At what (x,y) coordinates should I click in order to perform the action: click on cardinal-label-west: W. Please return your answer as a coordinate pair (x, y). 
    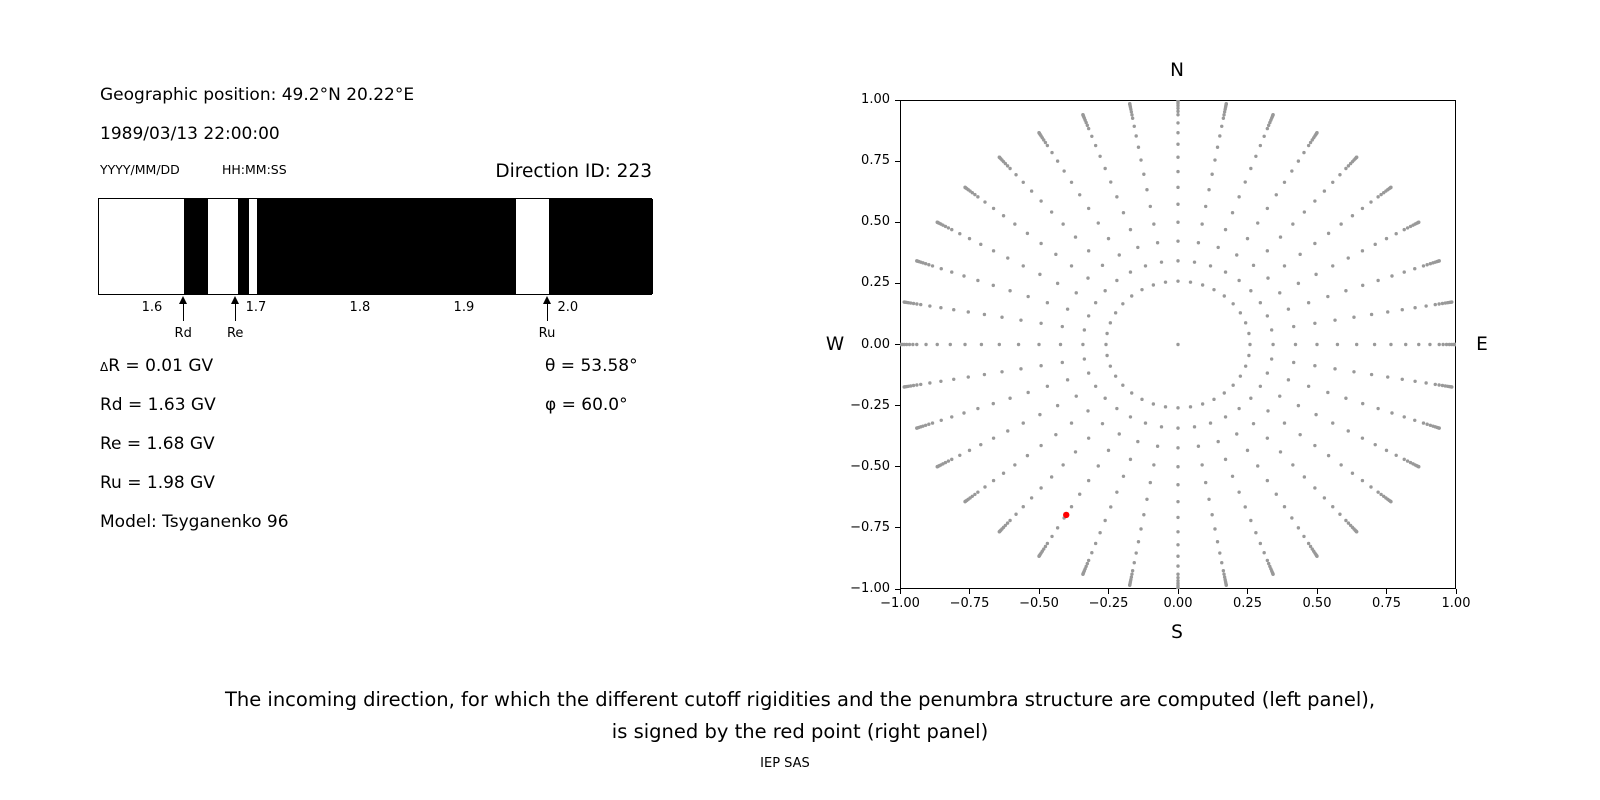
    Looking at the image, I should click on (835, 344).